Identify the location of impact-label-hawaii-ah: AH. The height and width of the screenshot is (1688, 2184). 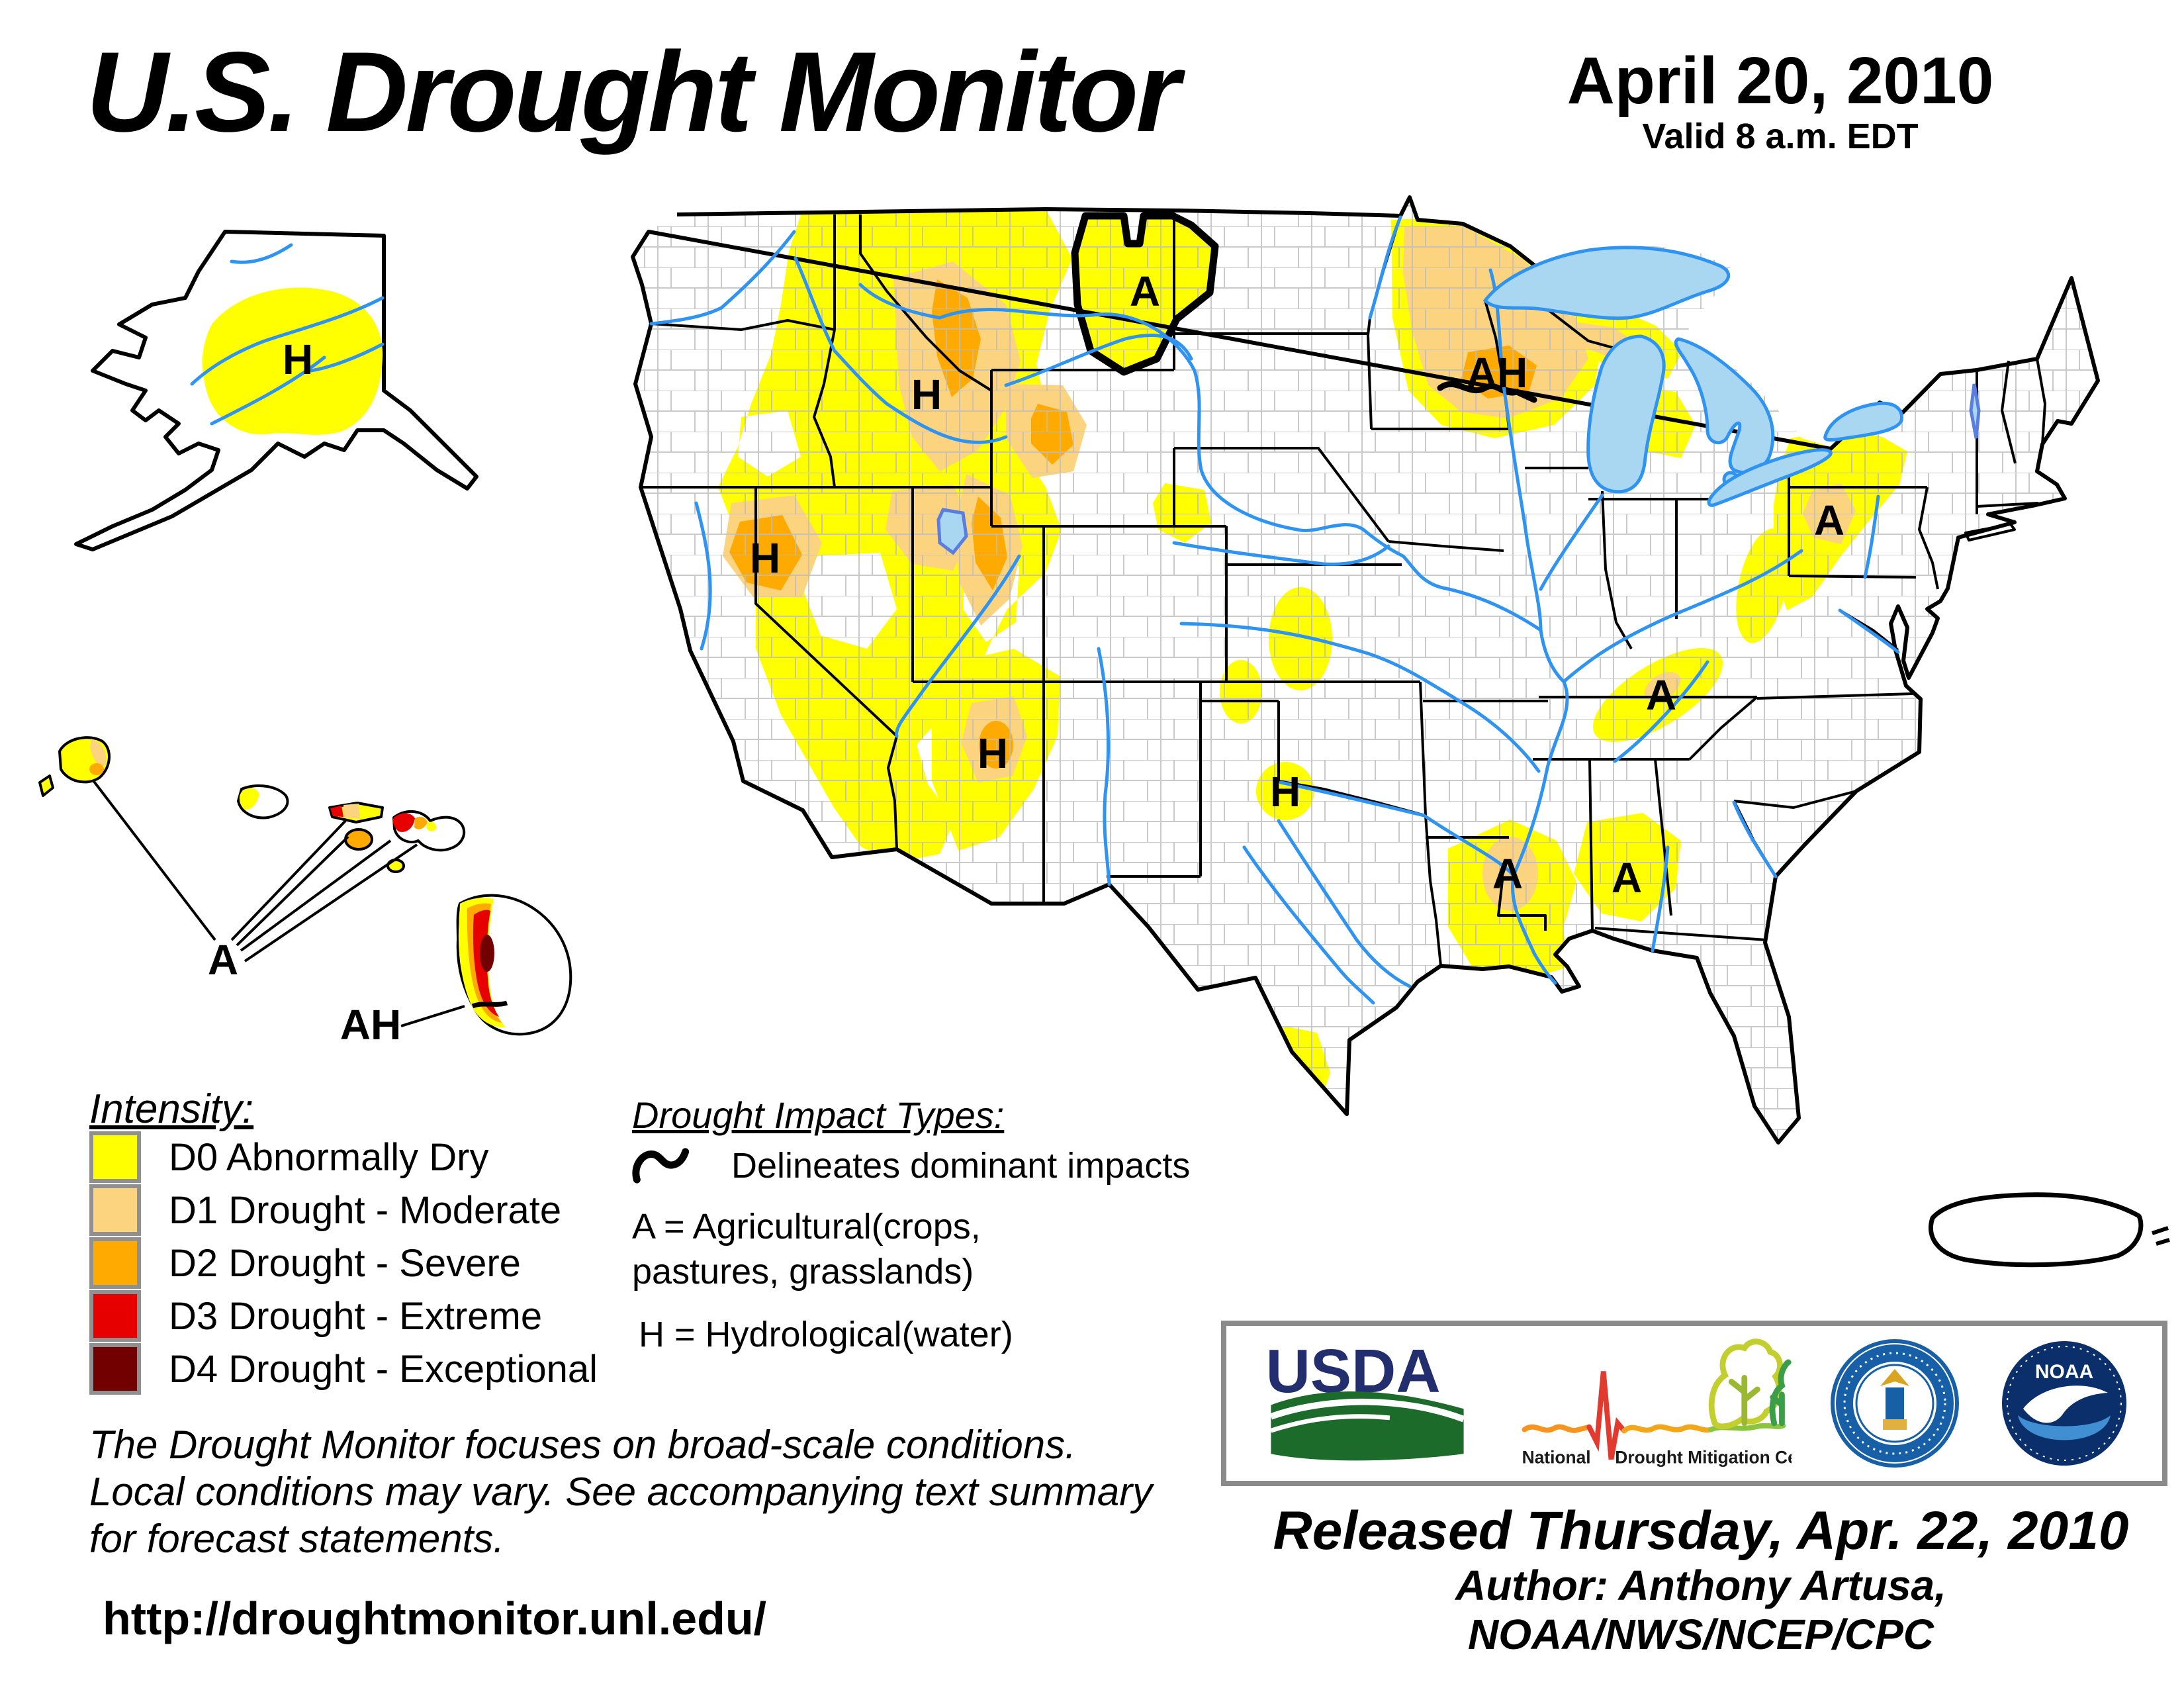
(370, 1025).